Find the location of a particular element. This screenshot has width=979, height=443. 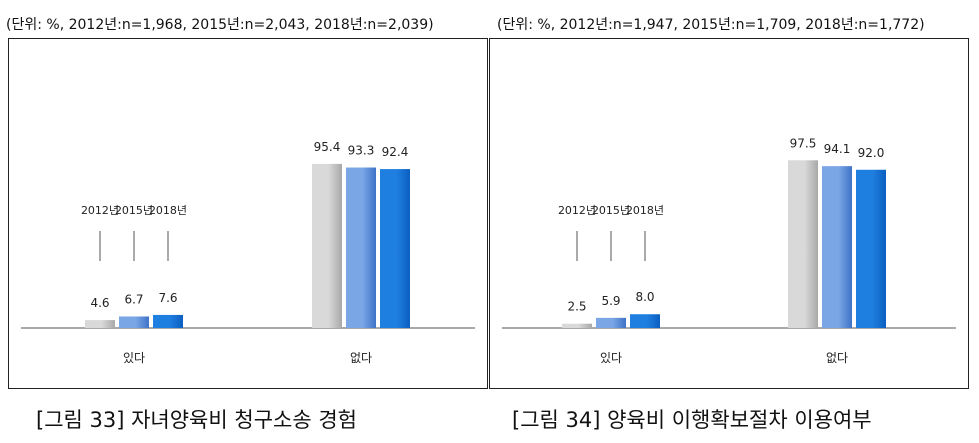

value-label: 6.7 is located at coordinates (133, 299).